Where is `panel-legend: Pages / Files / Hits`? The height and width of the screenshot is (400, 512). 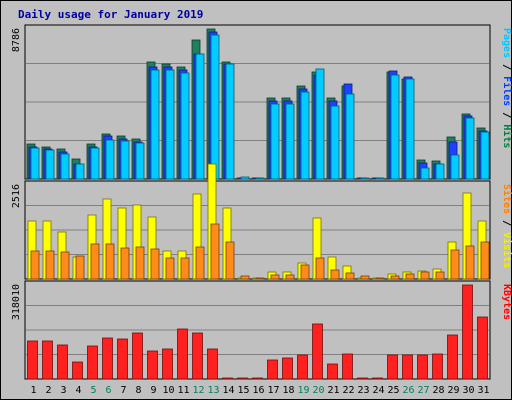 panel-legend: Pages / Files / Hits is located at coordinates (506, 88).